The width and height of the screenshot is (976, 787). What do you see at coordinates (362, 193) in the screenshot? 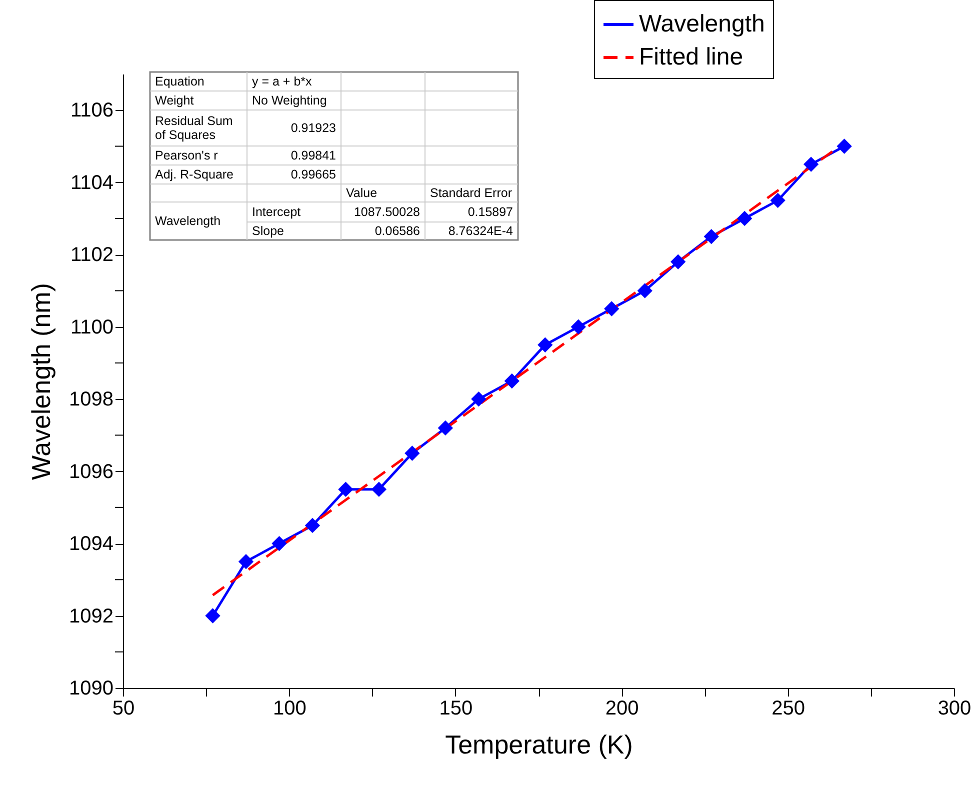
I see `annotation: Value` at bounding box center [362, 193].